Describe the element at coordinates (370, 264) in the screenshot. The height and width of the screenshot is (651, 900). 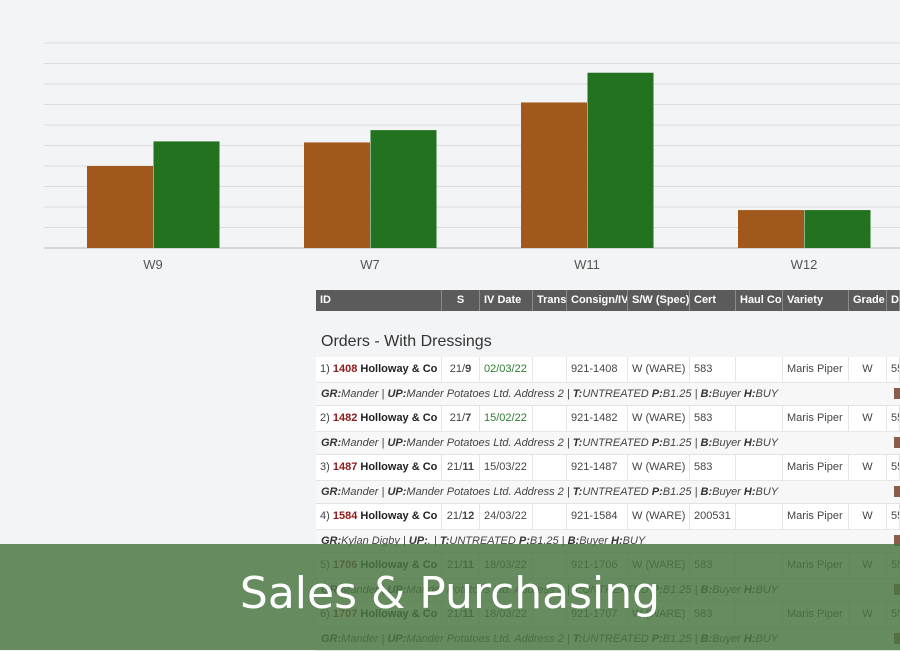
I see `x-tick-label: W7` at that location.